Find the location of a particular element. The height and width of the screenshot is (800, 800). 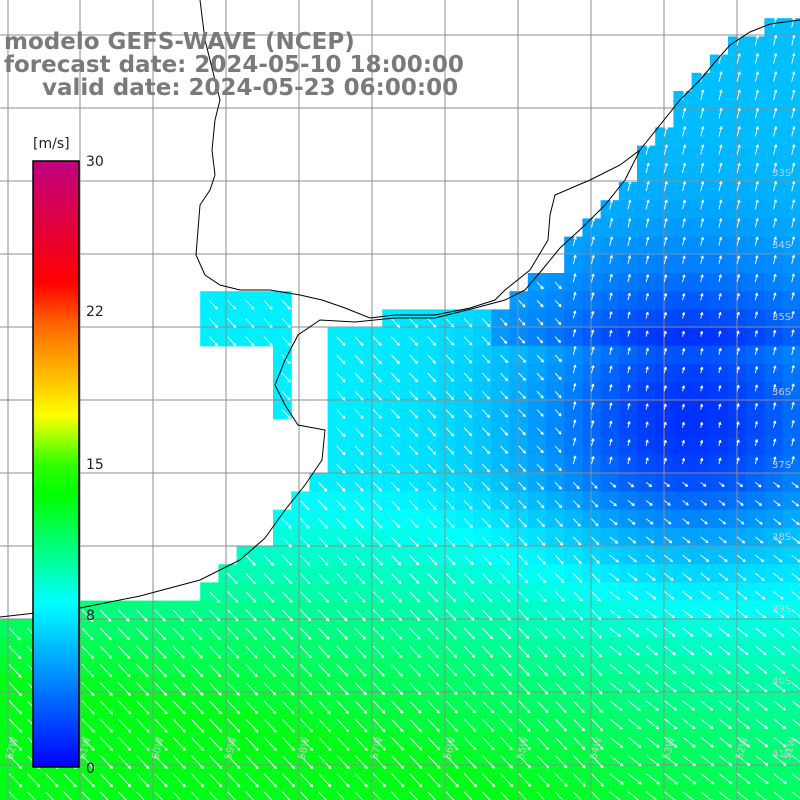

lat-label: 33S is located at coordinates (781, 173).